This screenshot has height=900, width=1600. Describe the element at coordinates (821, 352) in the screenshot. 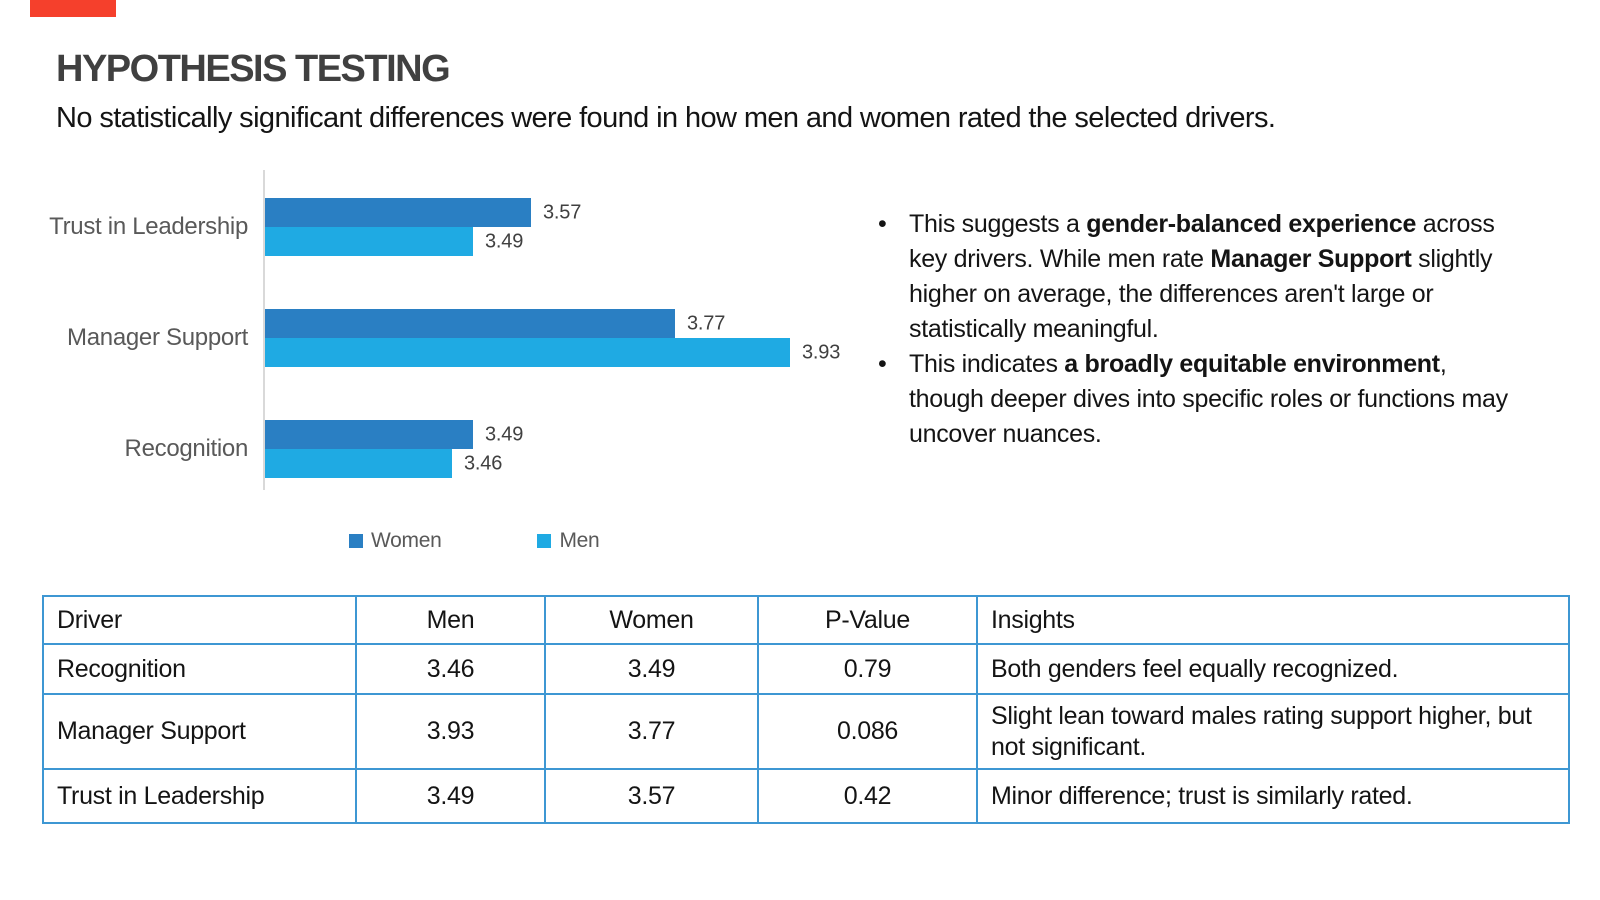

I see `value-label: 3.93` at that location.